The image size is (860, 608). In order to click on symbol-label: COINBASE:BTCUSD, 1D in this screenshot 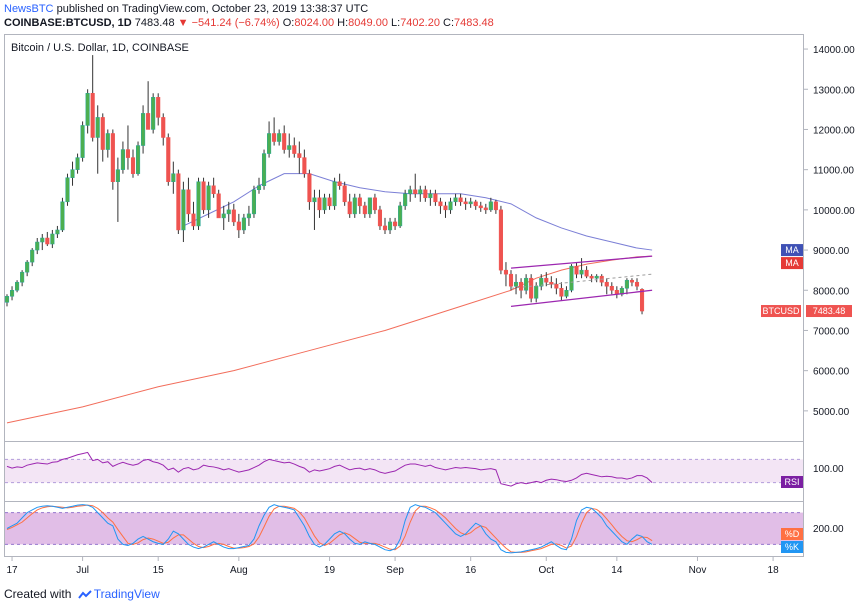, I will do `click(68, 23)`.